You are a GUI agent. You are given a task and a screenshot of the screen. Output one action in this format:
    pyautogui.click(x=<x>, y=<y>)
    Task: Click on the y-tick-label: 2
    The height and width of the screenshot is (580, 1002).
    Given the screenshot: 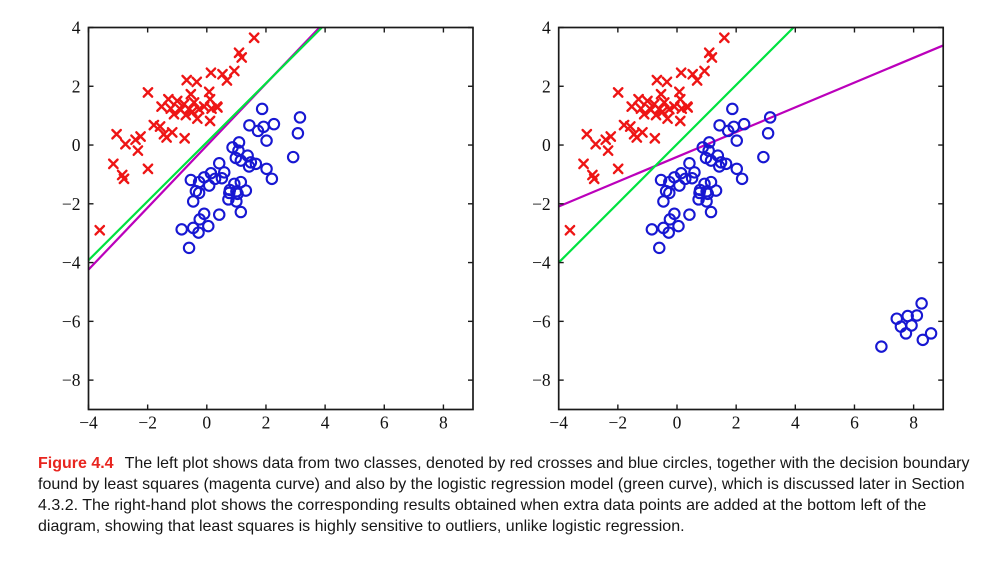 What is the action you would take?
    pyautogui.click(x=546, y=86)
    